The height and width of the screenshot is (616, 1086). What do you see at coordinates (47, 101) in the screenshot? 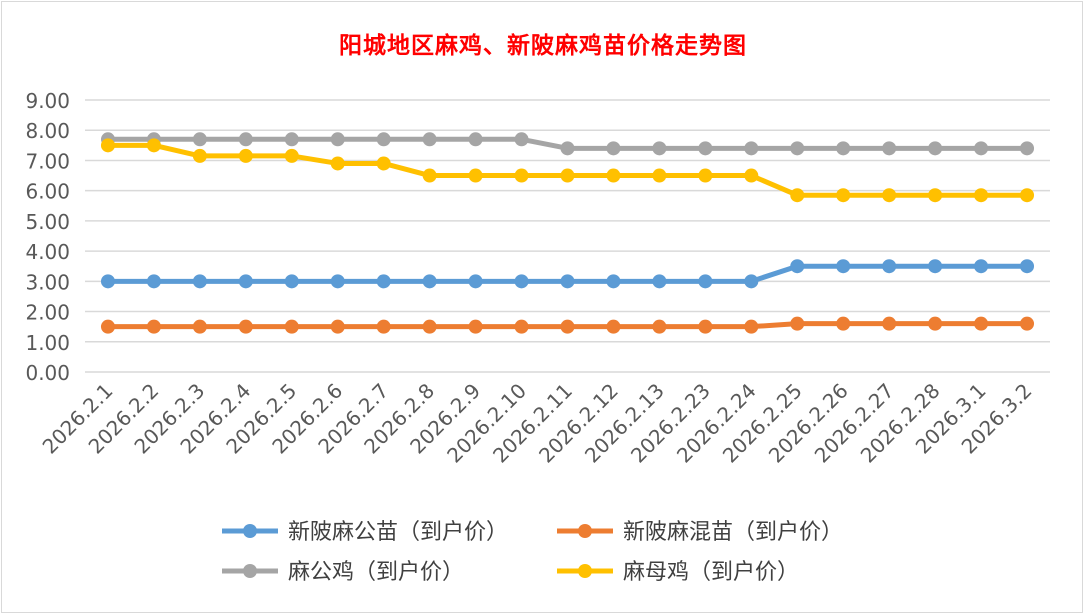
I see `y-tick-label: 9.00` at bounding box center [47, 101].